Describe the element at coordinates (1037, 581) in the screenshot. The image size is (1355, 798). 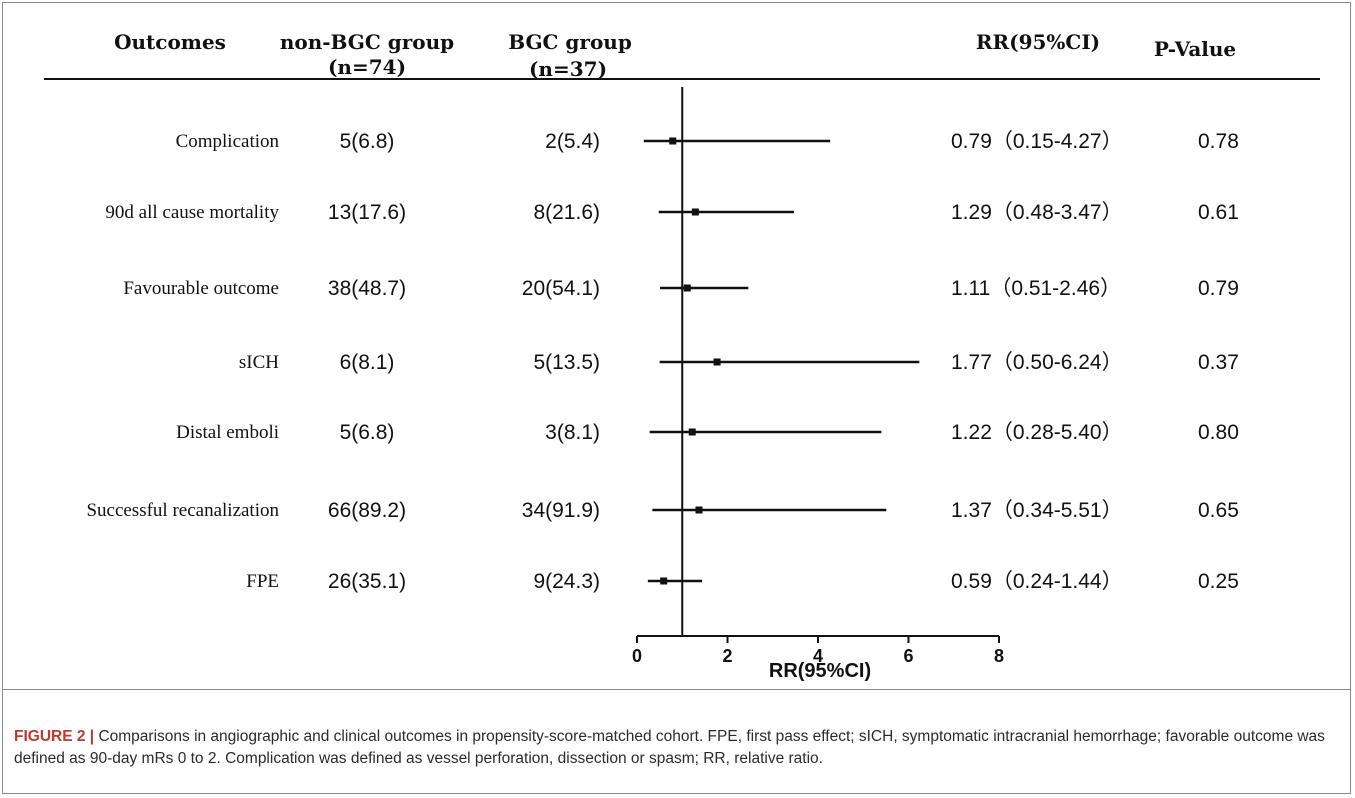
I see `row-rr-ci: 0.59（0.24-1.44）` at that location.